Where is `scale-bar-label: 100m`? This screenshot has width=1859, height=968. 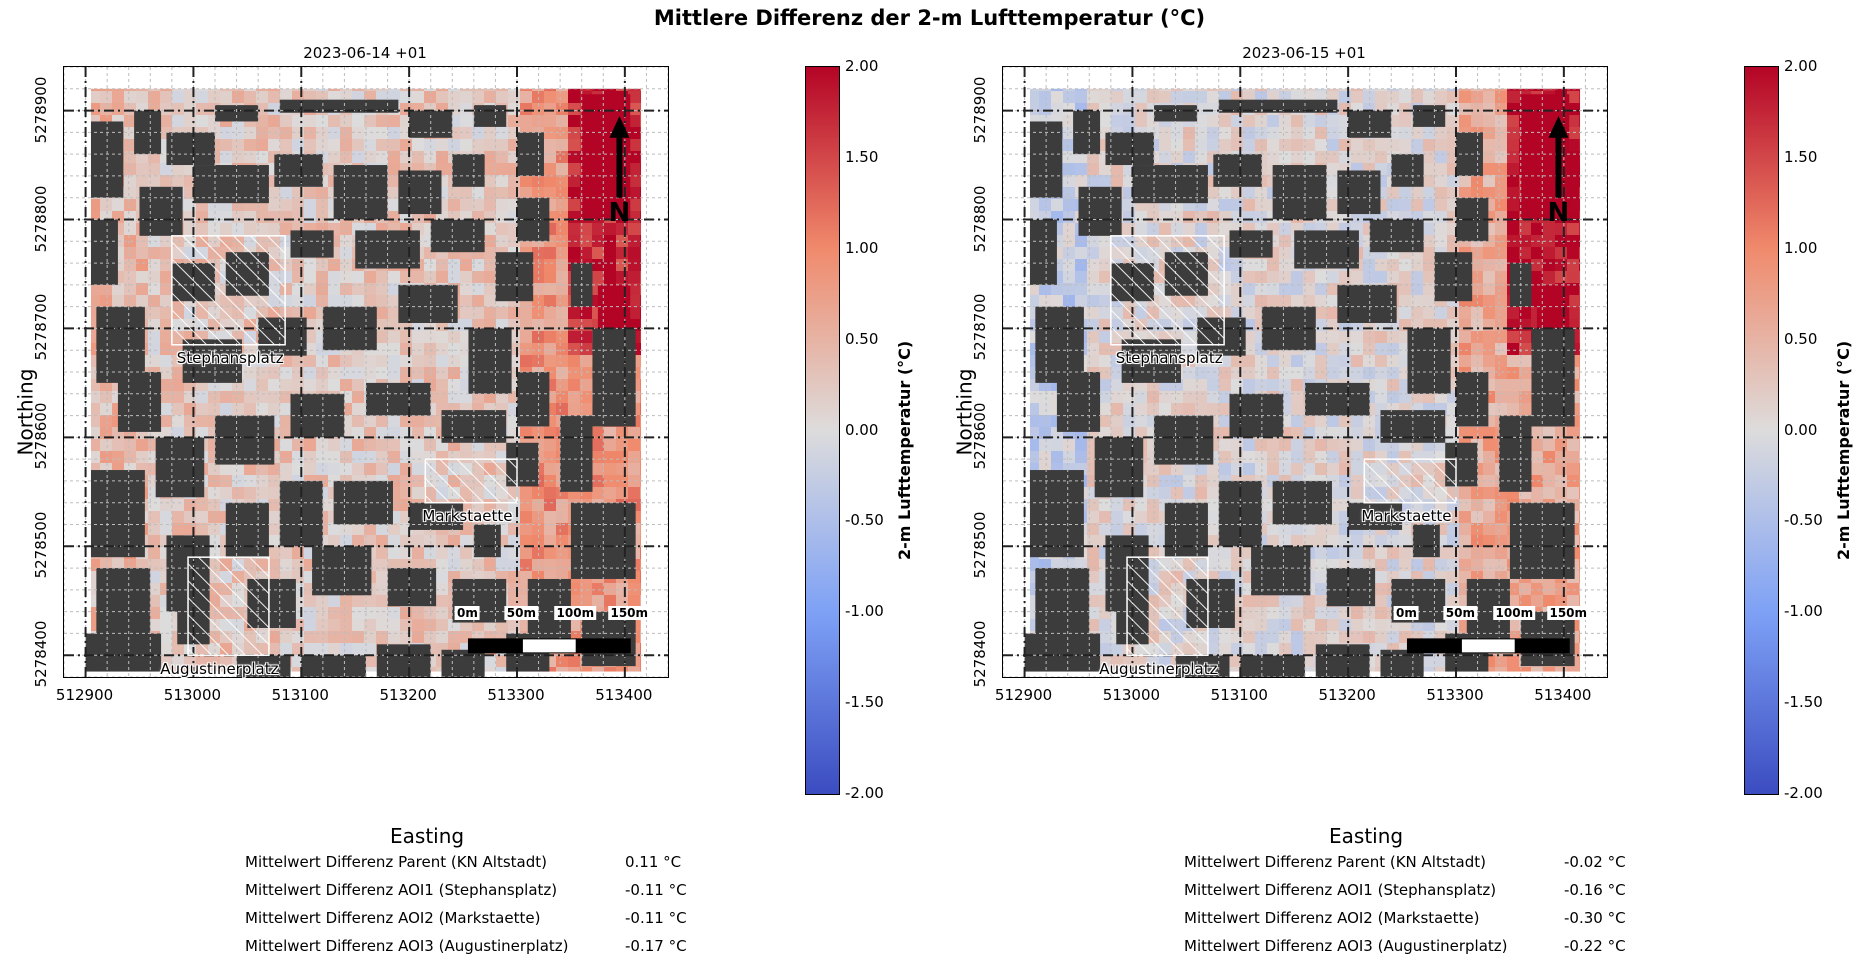
scale-bar-label: 100m is located at coordinates (575, 613).